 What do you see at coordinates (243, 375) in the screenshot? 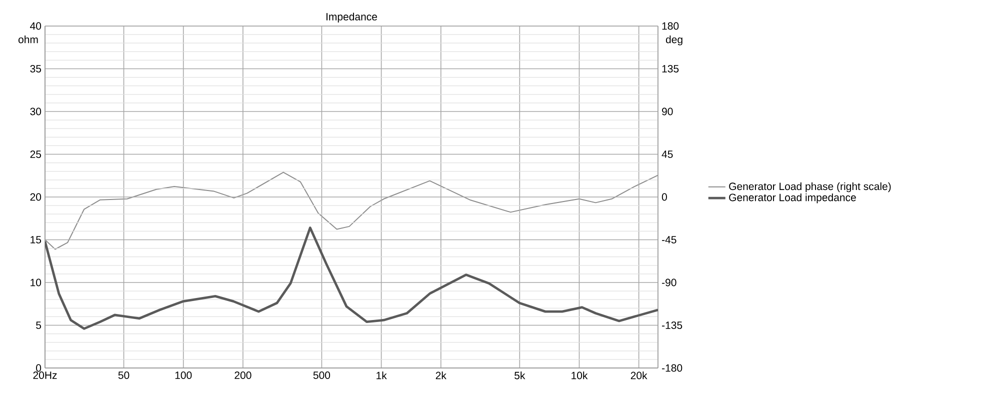
I see `x-tick-label: 200` at bounding box center [243, 375].